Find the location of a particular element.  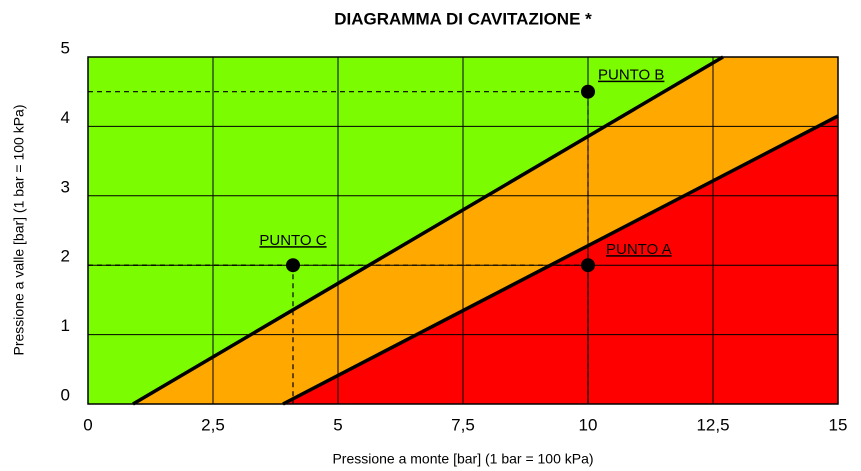

x-tick-label: 15 is located at coordinates (838, 424).